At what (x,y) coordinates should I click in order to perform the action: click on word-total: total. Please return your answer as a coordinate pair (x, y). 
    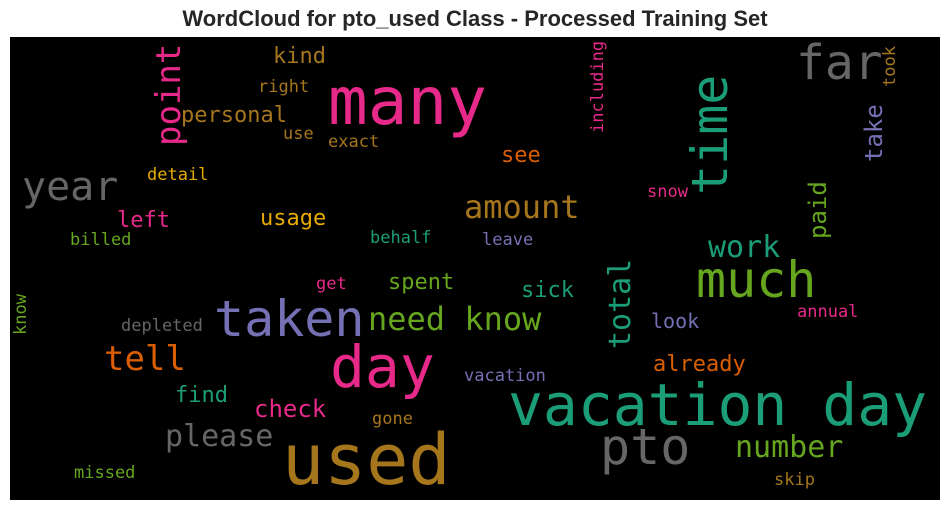
    Looking at the image, I should click on (620, 304).